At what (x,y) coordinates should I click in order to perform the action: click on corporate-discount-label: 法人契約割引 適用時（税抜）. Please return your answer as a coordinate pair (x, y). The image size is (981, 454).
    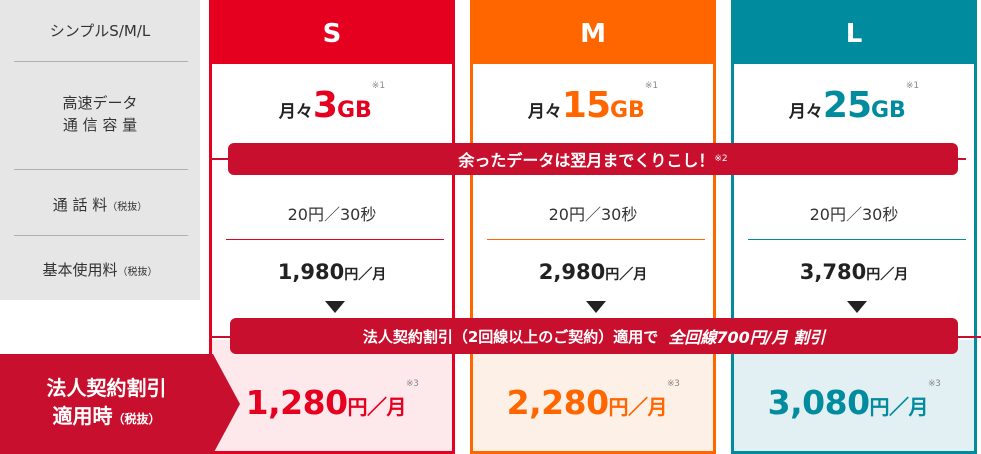
    Looking at the image, I should click on (106, 404).